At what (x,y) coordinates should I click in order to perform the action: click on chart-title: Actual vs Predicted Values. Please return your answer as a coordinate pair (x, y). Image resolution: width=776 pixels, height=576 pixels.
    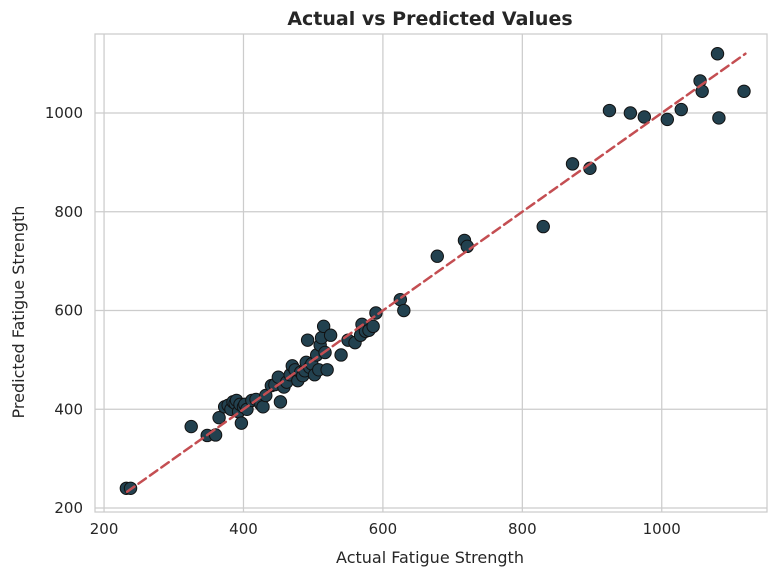
    Looking at the image, I should click on (429, 19).